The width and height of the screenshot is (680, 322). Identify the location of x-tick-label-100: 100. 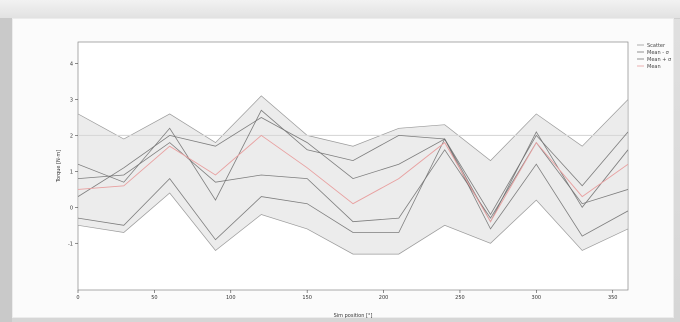
(231, 298).